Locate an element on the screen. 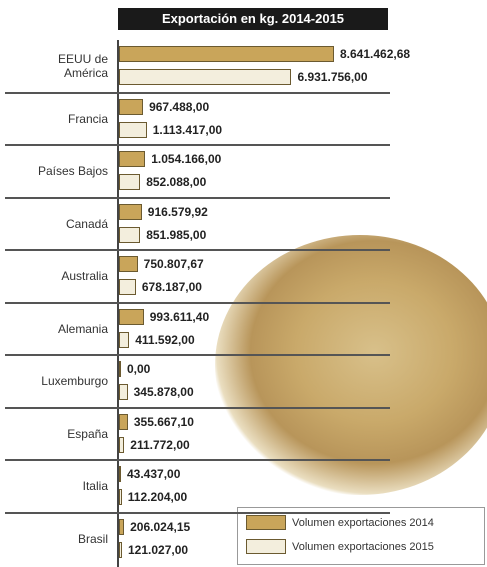 Image resolution: width=487 pixels, height=567 pixels. value-label: 112.204,00 is located at coordinates (157, 497).